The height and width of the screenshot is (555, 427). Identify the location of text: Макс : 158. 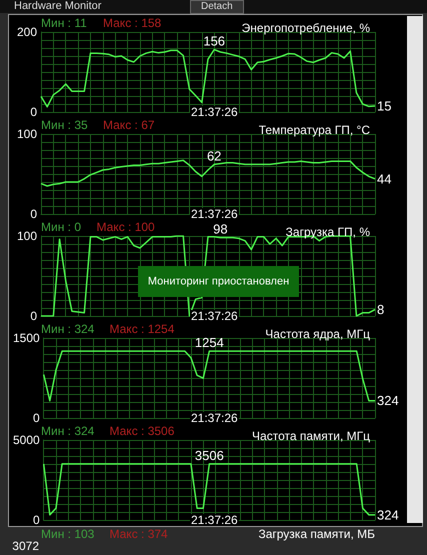
(132, 23).